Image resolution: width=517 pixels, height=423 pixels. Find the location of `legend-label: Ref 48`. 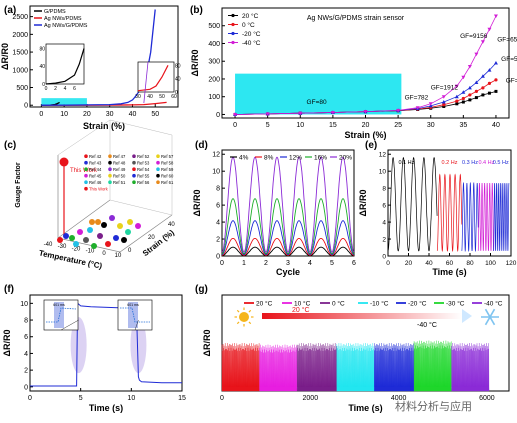

legend-label: Ref 48 is located at coordinates (119, 163).